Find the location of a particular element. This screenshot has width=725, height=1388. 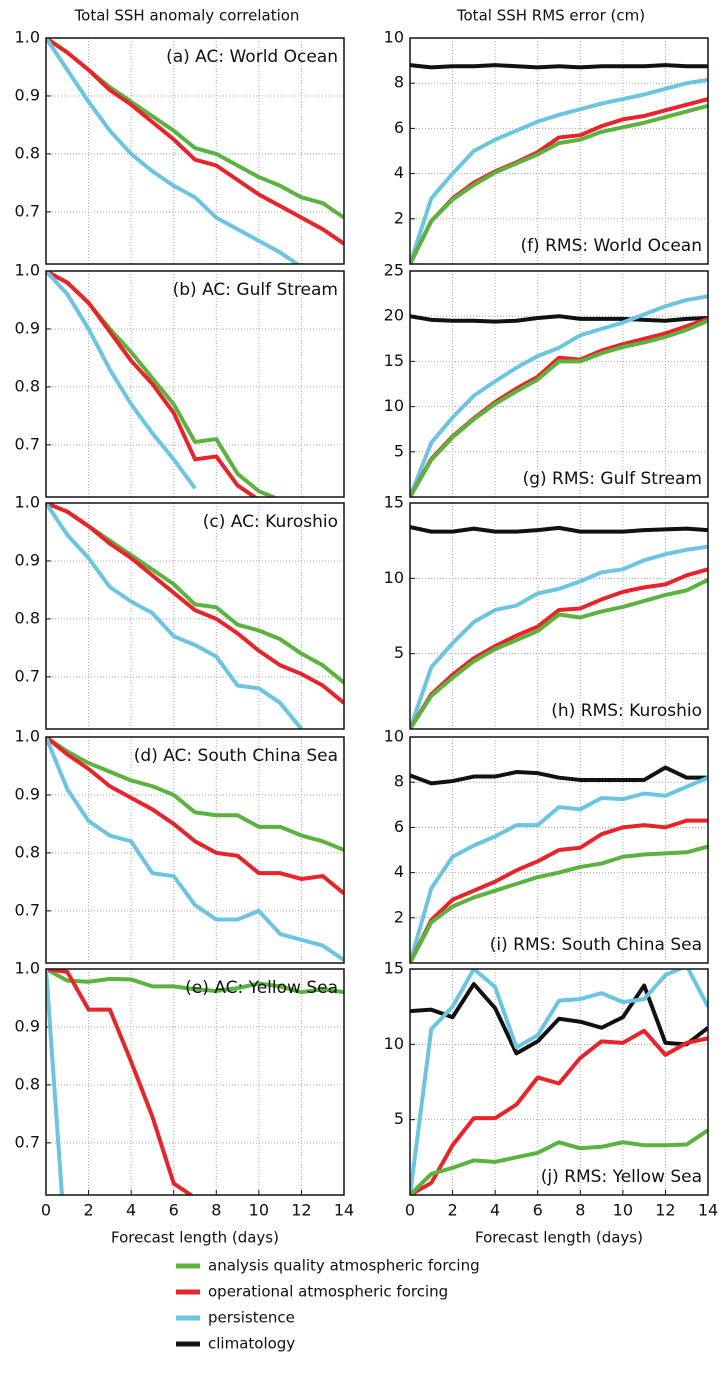

x-tick-label: 14 is located at coordinates (708, 1210).